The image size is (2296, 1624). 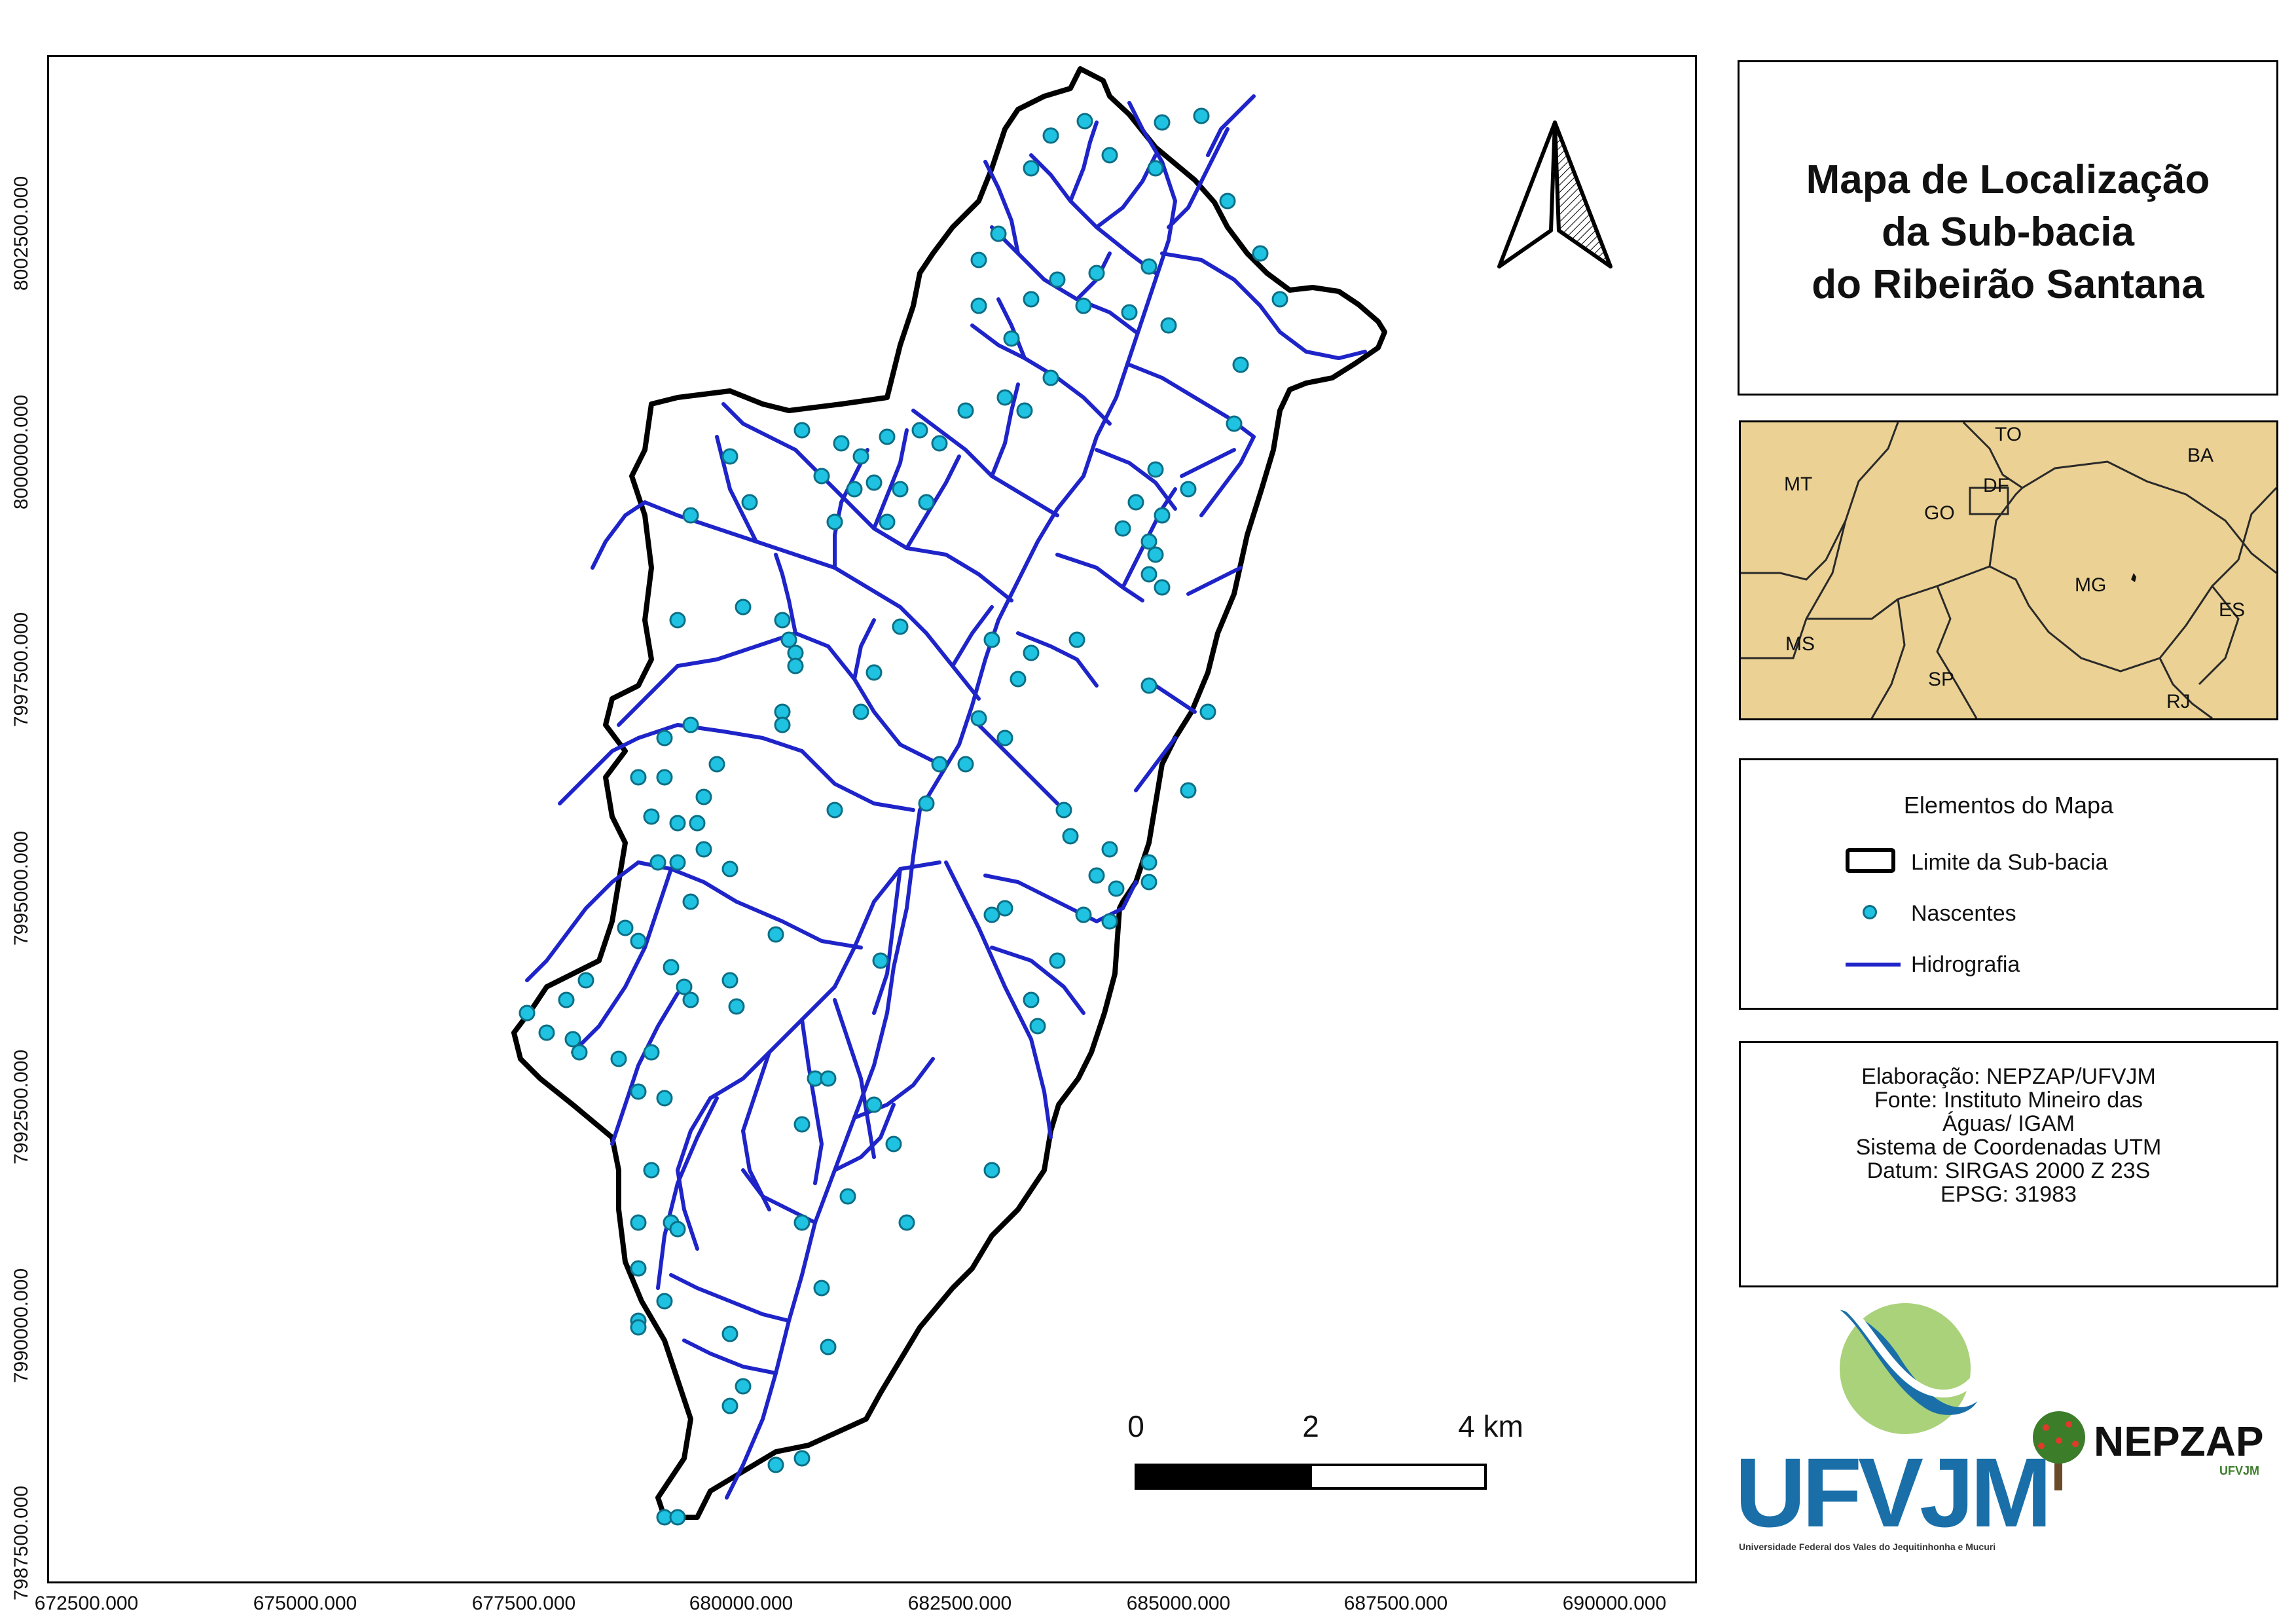 What do you see at coordinates (2008, 434) in the screenshot?
I see `state-label: TO` at bounding box center [2008, 434].